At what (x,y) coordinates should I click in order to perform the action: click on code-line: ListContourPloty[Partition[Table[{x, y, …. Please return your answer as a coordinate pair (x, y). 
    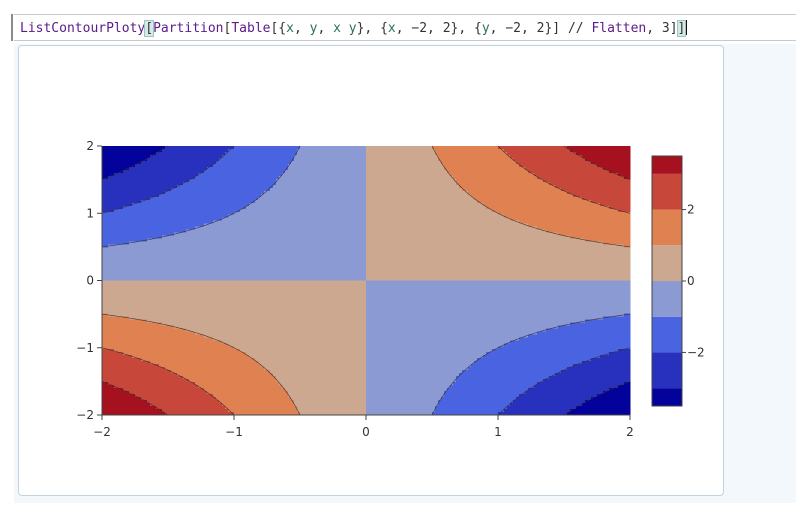
    Looking at the image, I should click on (354, 28).